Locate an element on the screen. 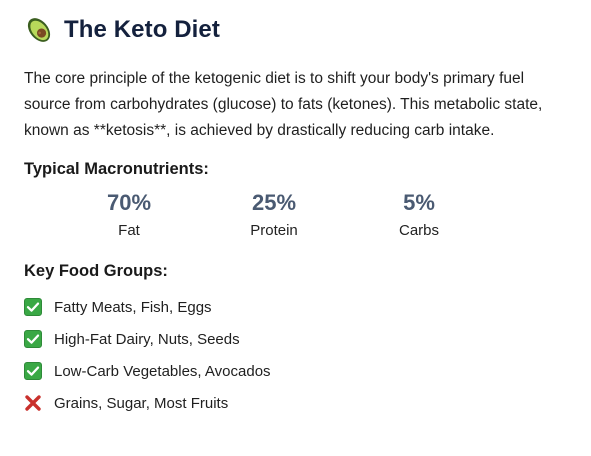 This screenshot has height=456, width=591. page-title: The Keto Diet is located at coordinates (142, 29).